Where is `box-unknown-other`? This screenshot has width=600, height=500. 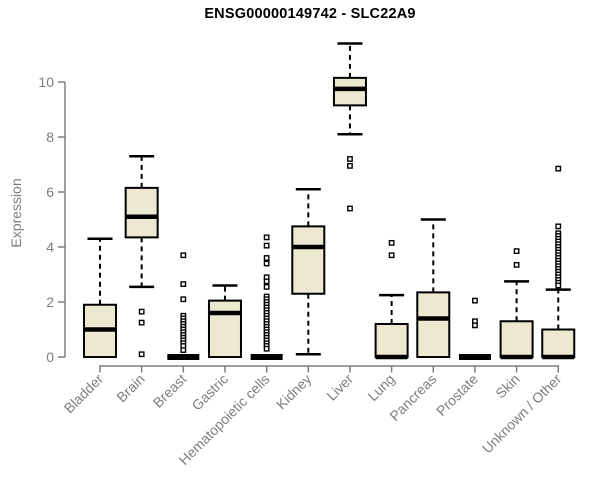
box-unknown-other is located at coordinates (558, 343).